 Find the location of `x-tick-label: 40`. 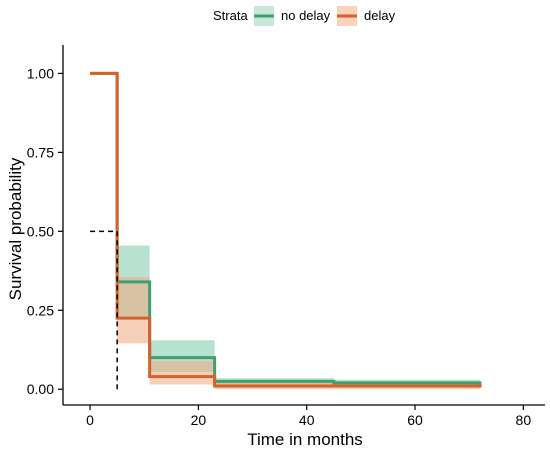

x-tick-label: 40 is located at coordinates (307, 420).